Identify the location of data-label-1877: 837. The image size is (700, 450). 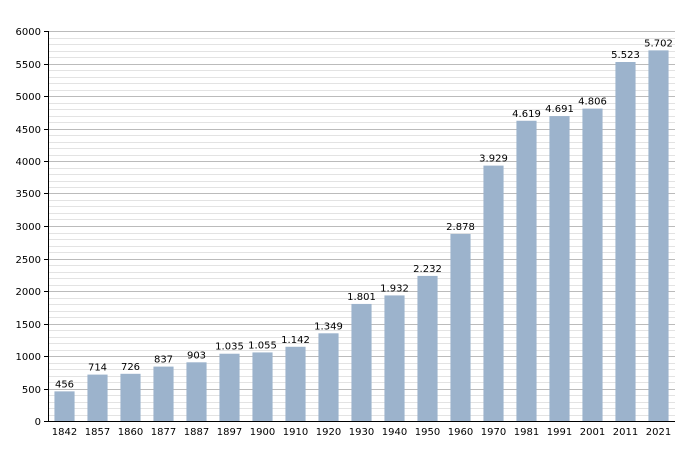
(163, 360).